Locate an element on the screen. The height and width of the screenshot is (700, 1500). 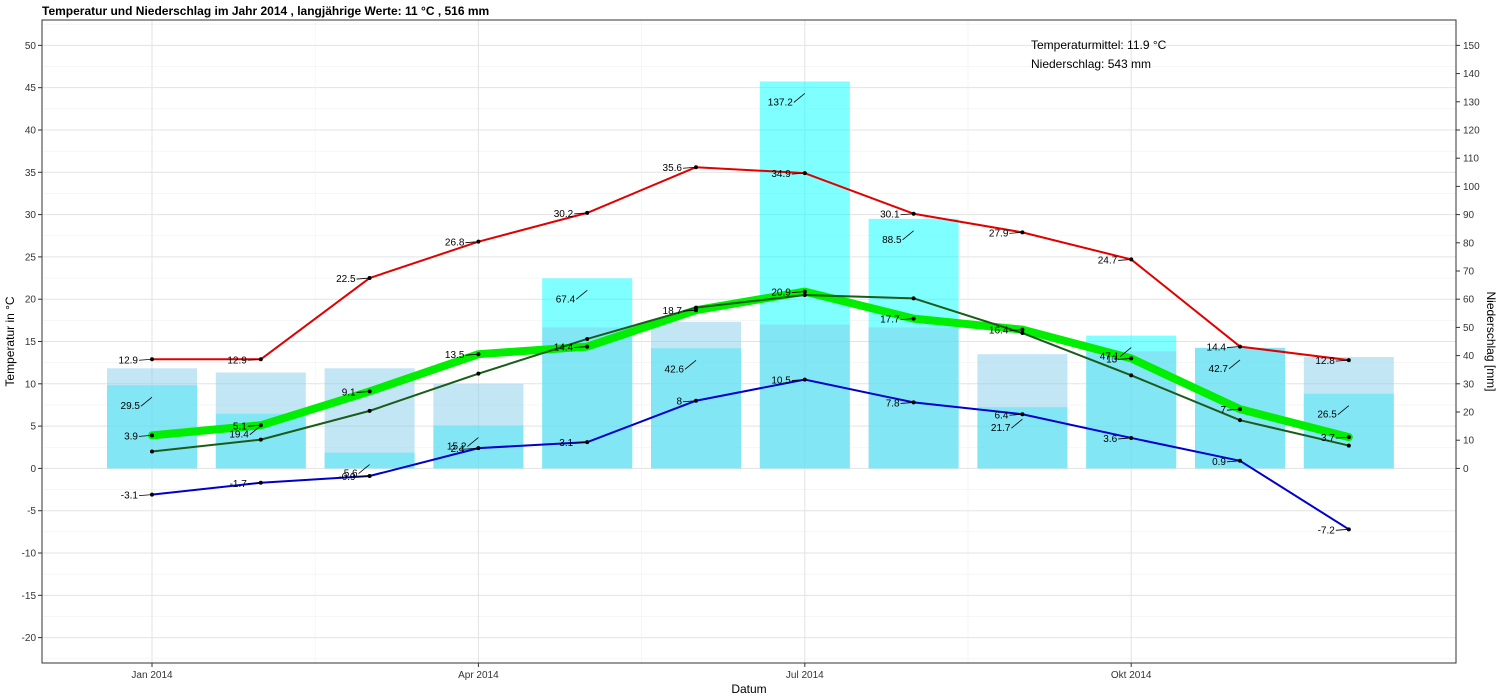
data-label: 42.7 is located at coordinates (1219, 369).